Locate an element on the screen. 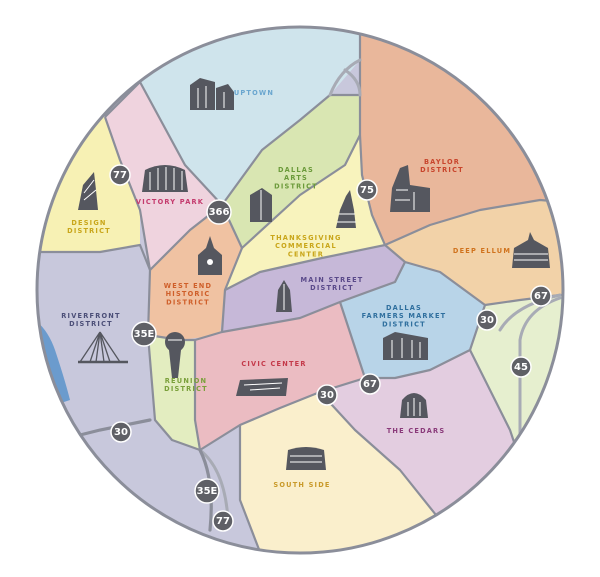 This screenshot has height=577, width=600. design-district-label: DESIGN DISTRICT is located at coordinates (89, 227).